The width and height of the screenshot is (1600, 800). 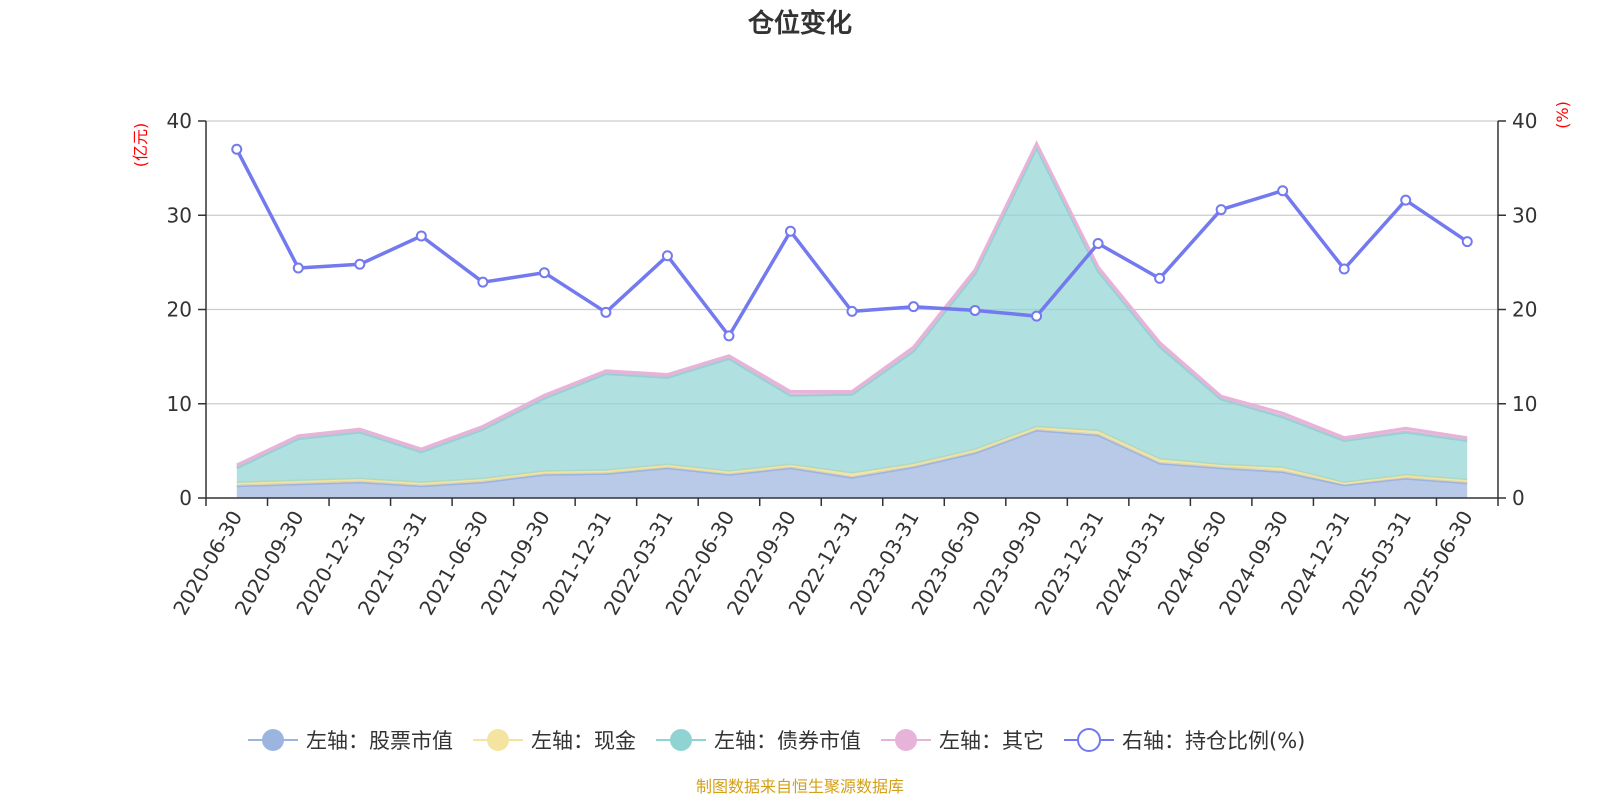 What do you see at coordinates (1524, 215) in the screenshot?
I see `right-y-tick-label: 30` at bounding box center [1524, 215].